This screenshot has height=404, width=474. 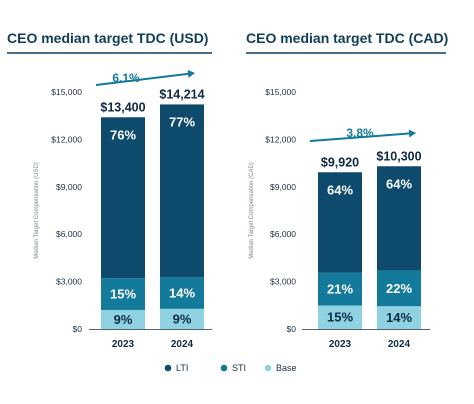 What do you see at coordinates (37, 210) in the screenshot?
I see `y-axis-label: Median Target Compensation (USD)` at bounding box center [37, 210].